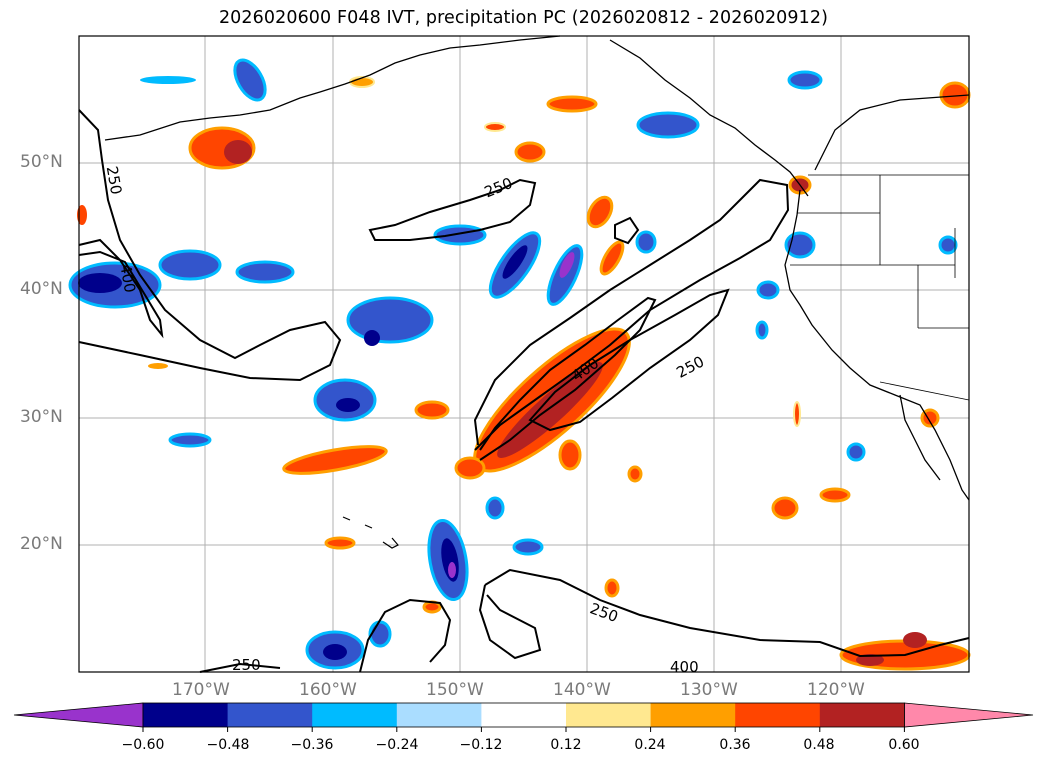  Describe the element at coordinates (41, 417) in the screenshot. I see `lat-label-30n: 30°N` at that location.